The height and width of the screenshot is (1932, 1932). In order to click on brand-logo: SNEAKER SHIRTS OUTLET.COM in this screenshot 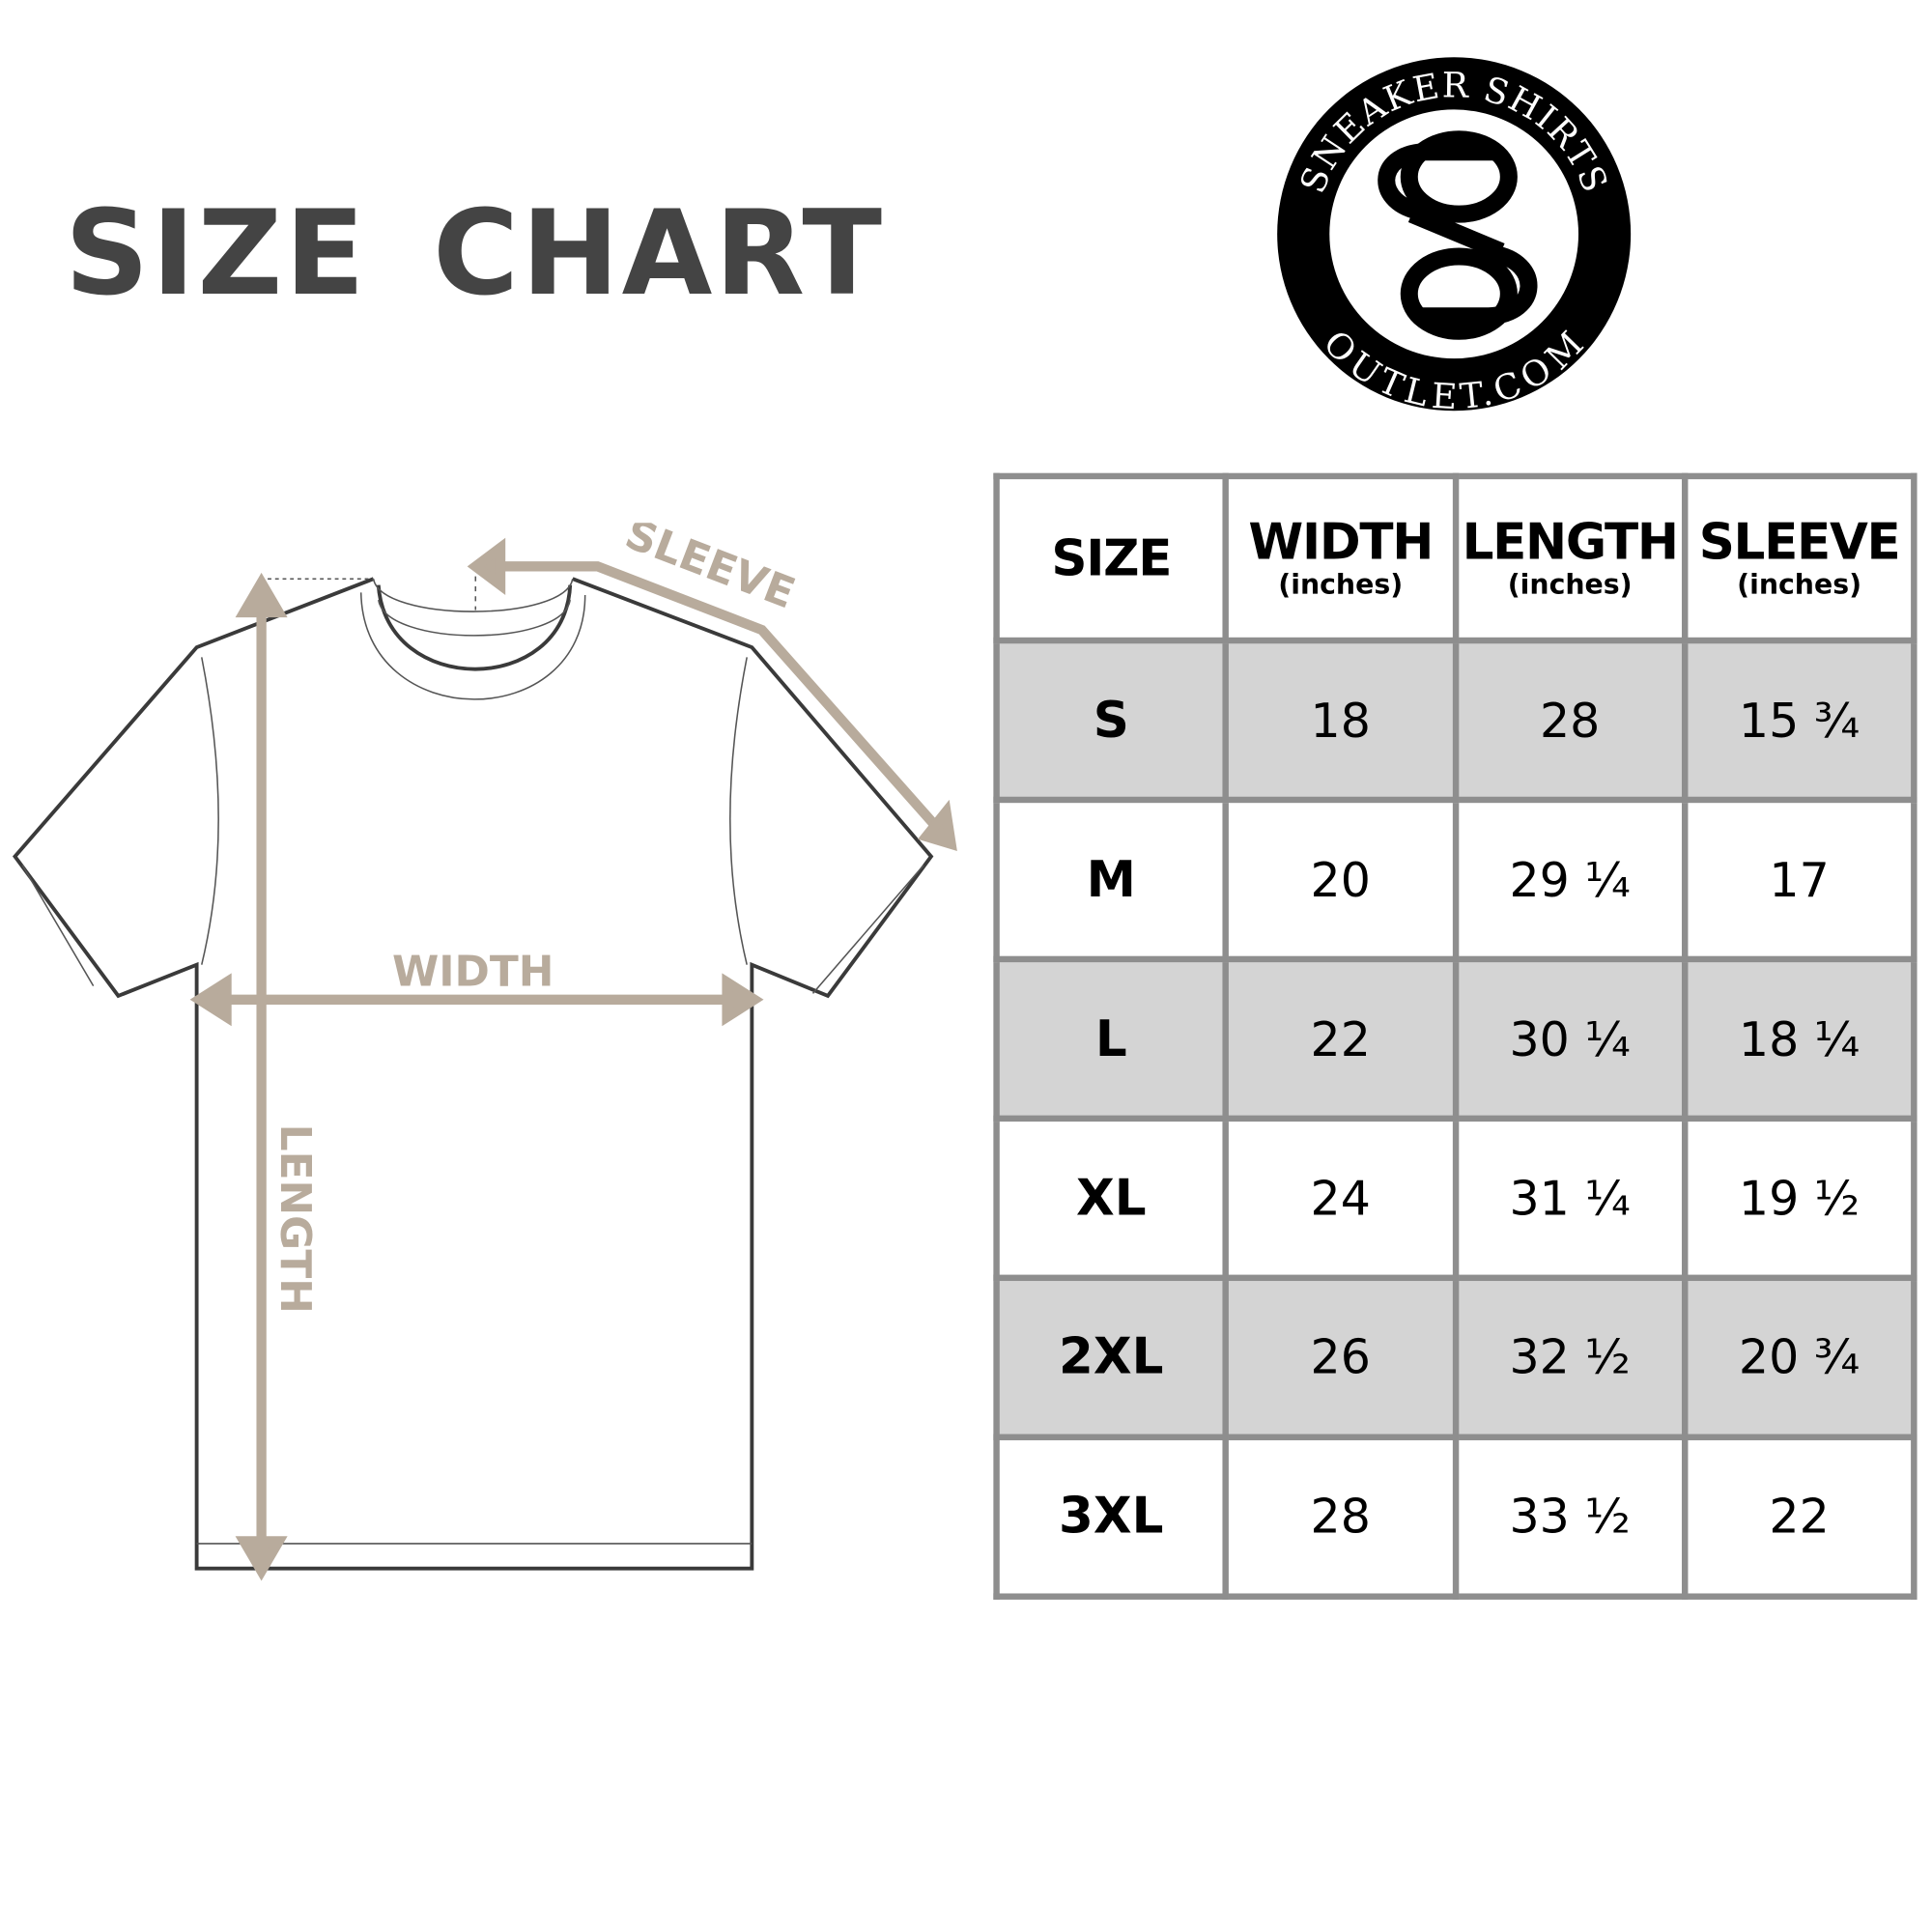, I will do `click(1454, 235)`.